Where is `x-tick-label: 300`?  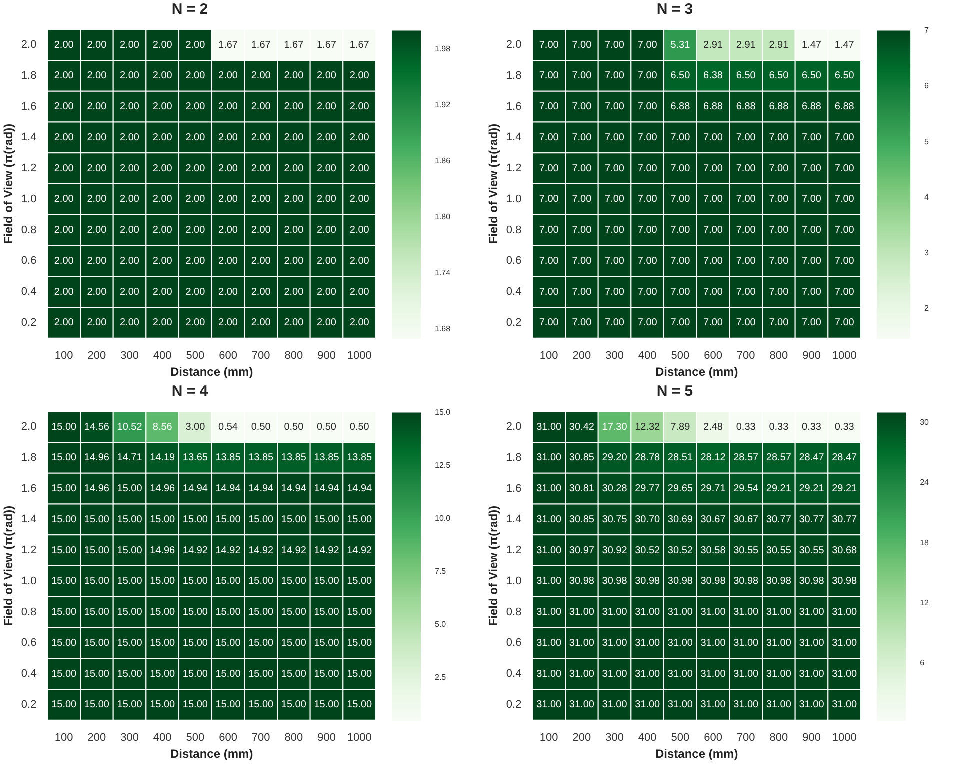
x-tick-label: 300 is located at coordinates (129, 356).